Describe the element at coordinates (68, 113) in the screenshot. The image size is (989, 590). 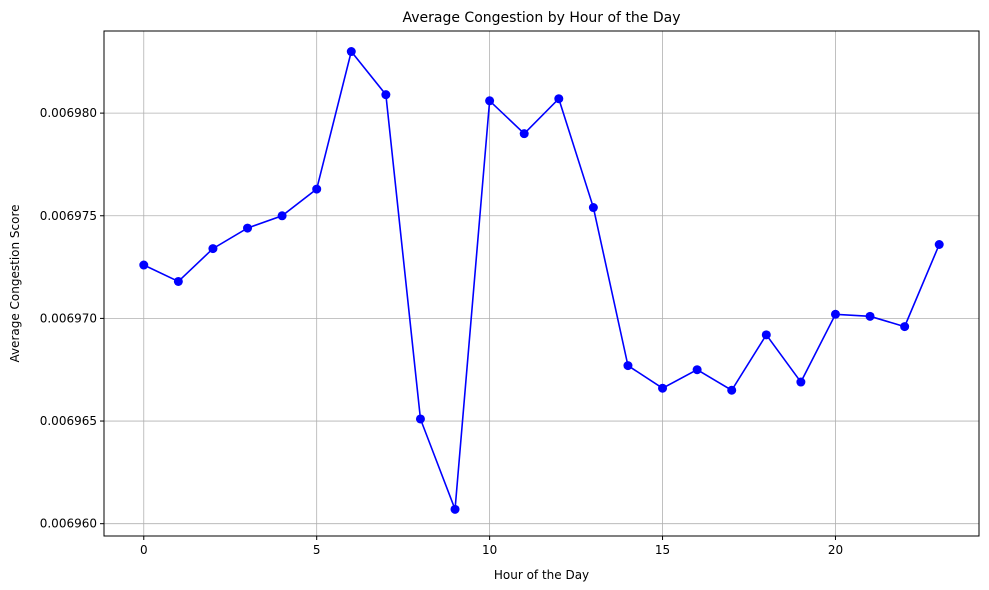
I see `y-tick-label: 0.006980` at that location.